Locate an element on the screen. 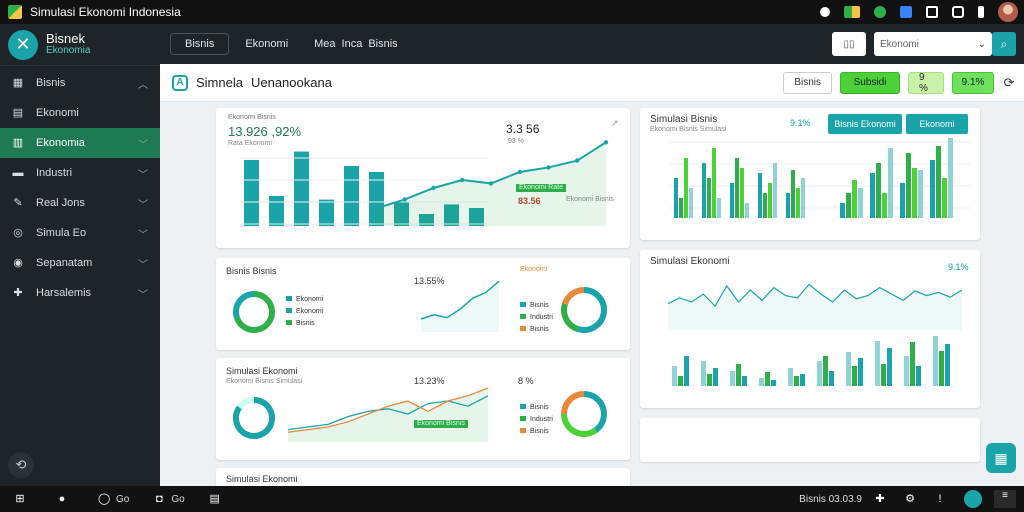  top-link-ekonomi: Ekonomi is located at coordinates (267, 44).